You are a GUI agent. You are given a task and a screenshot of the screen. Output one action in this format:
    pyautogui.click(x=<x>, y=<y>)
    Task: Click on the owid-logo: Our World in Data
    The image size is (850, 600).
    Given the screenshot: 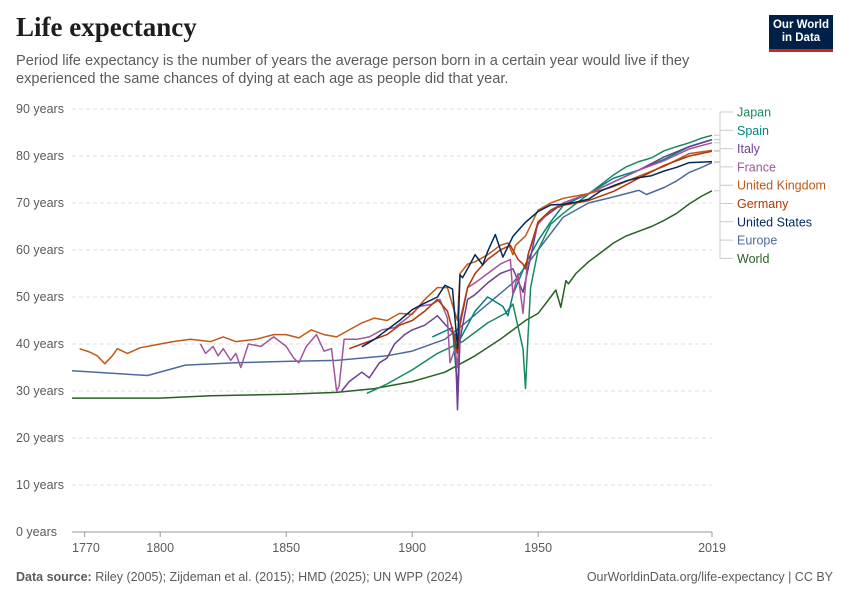 What is the action you would take?
    pyautogui.click(x=801, y=33)
    